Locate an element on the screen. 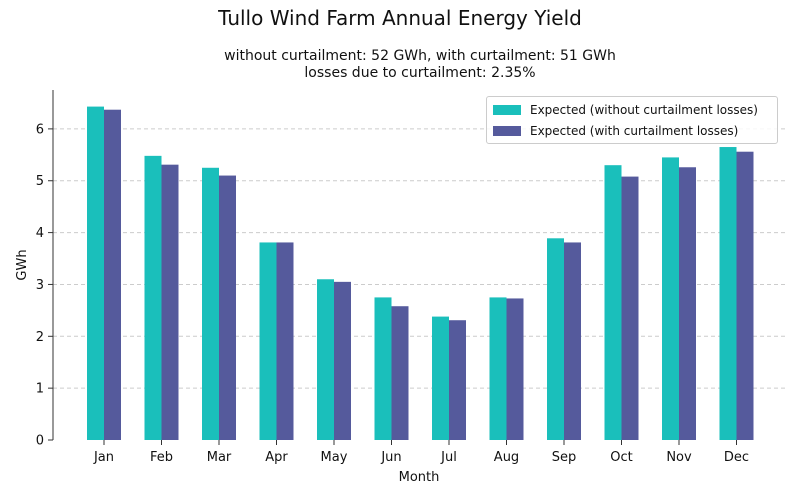 This screenshot has height=500, width=800. legend-item-without-curtailment: Expected (without curtailment losses) is located at coordinates (625, 110).